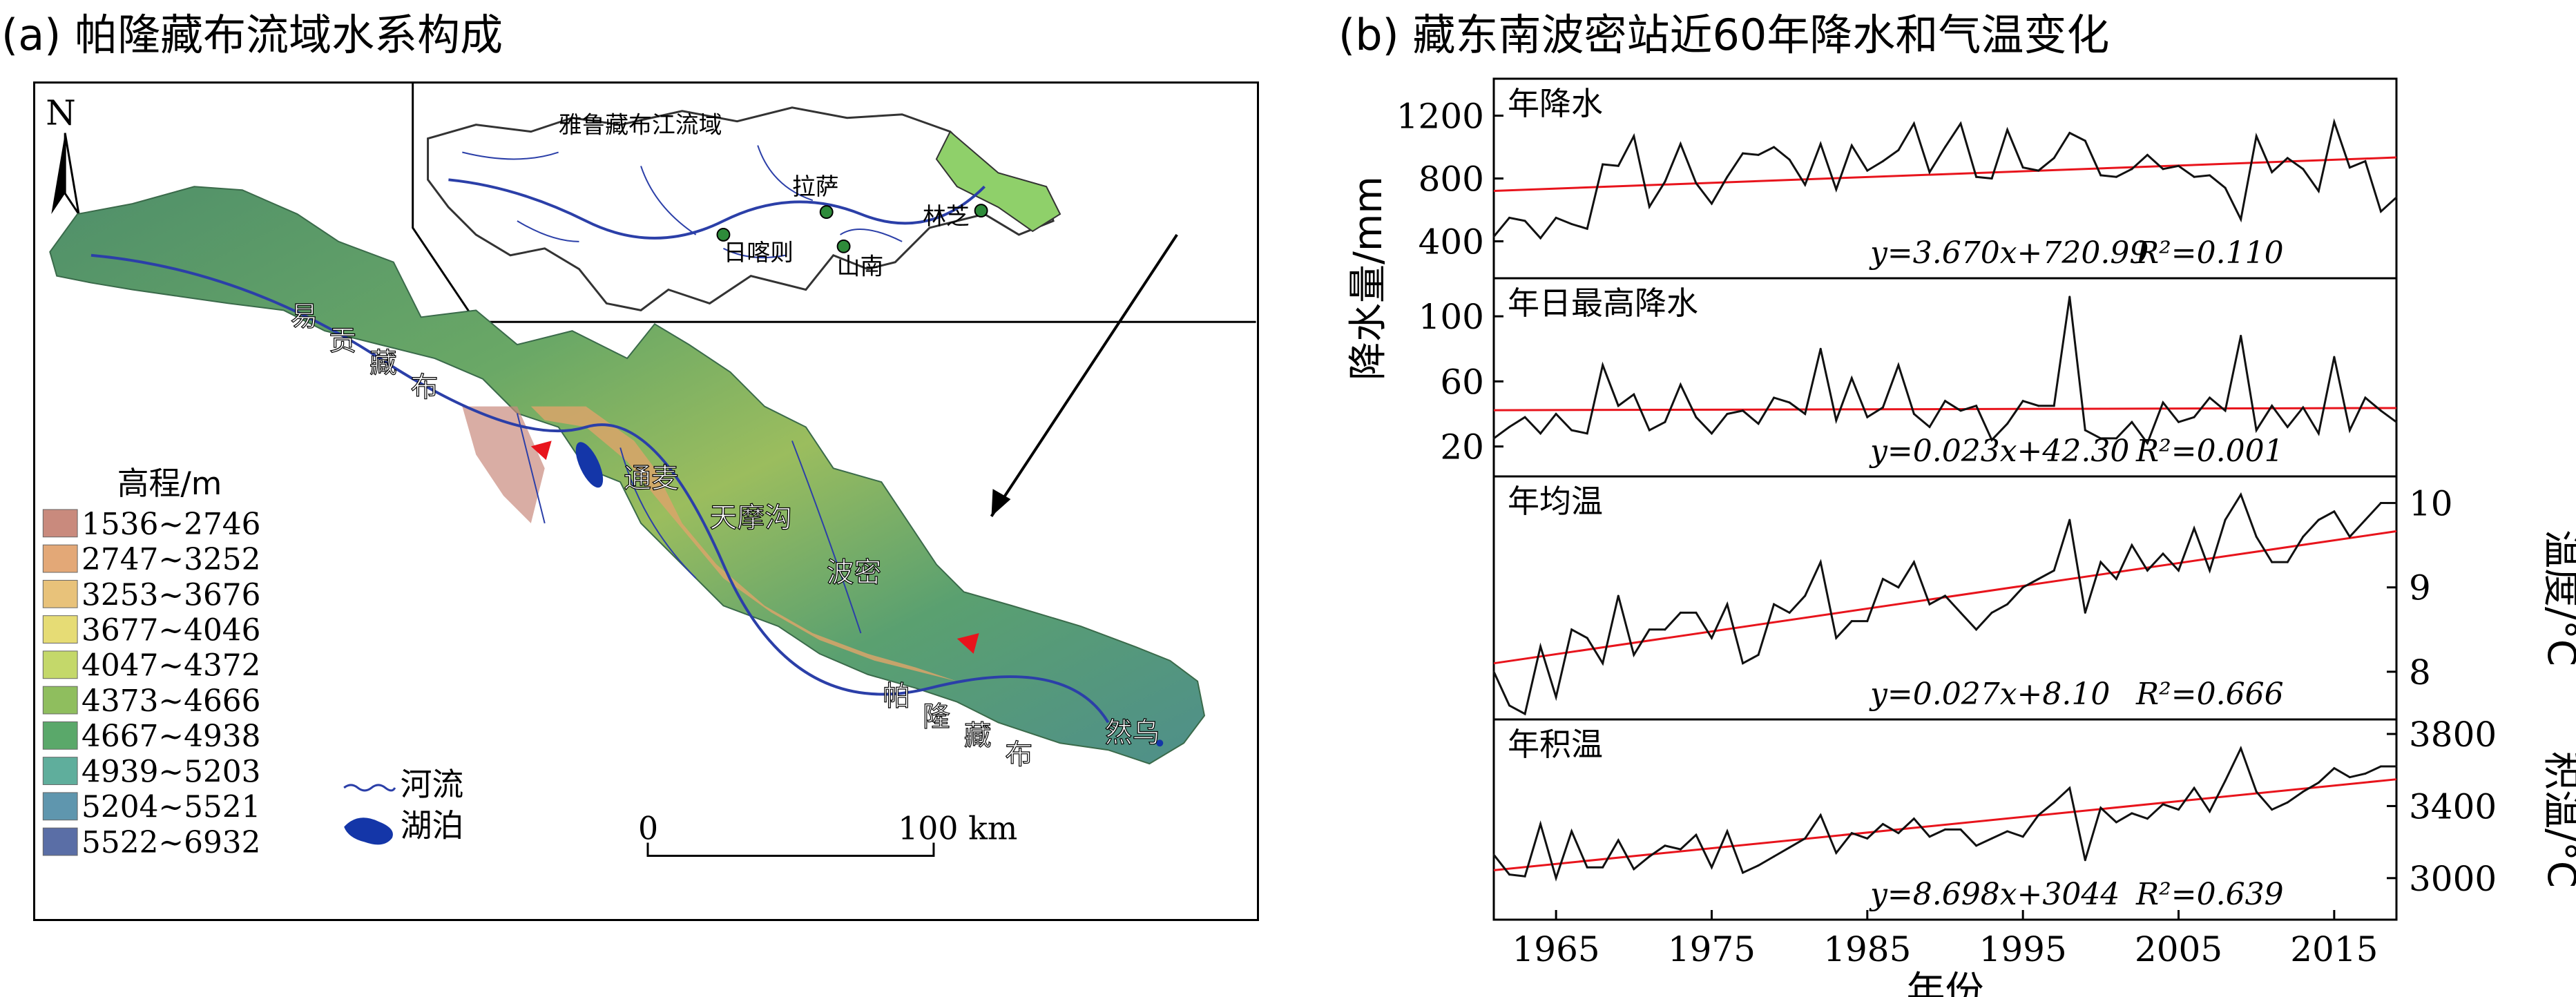  I want to click on river-char-6: 隆, so click(936, 717).